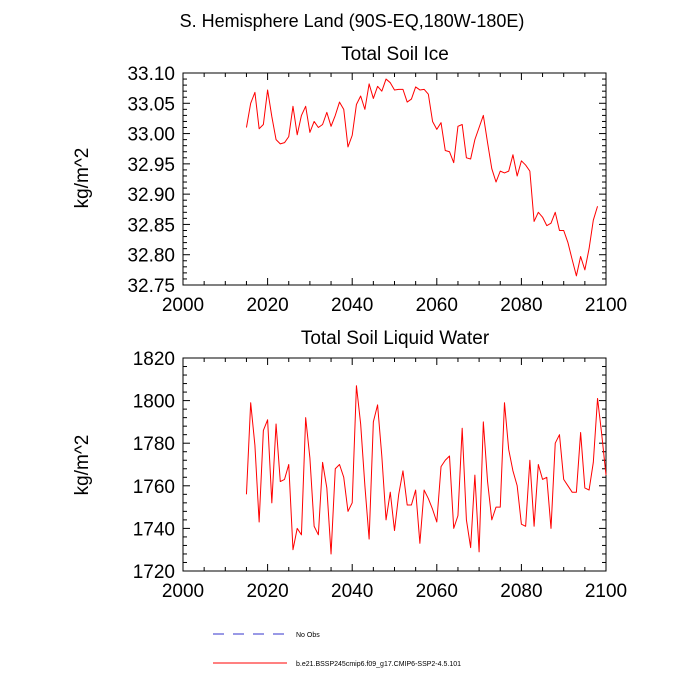 The image size is (700, 700). Describe the element at coordinates (308, 635) in the screenshot. I see `legend-obs-label: No Obs` at that location.